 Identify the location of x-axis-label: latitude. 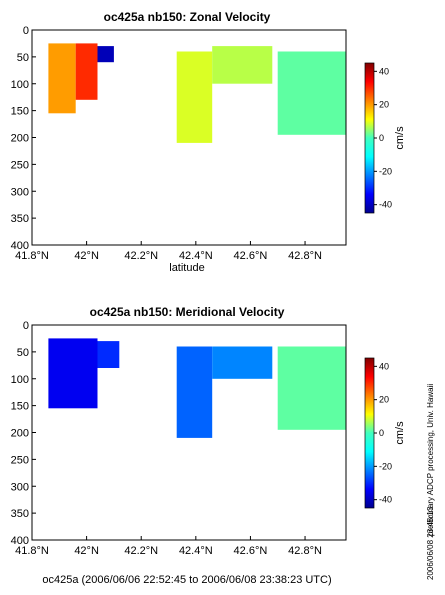
(186, 268).